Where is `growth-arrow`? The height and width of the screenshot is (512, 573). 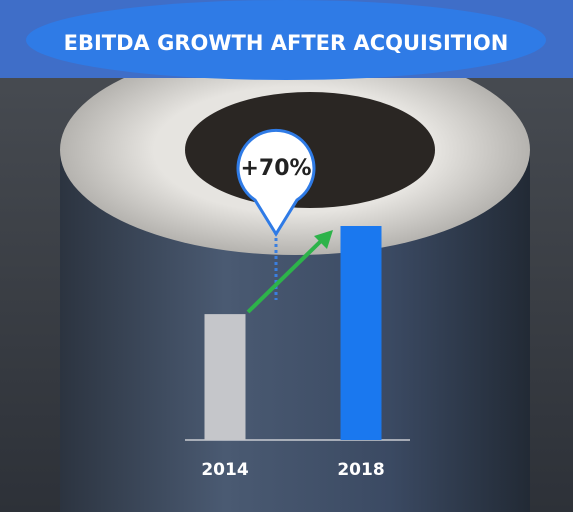
growth-arrow is located at coordinates (285, 276).